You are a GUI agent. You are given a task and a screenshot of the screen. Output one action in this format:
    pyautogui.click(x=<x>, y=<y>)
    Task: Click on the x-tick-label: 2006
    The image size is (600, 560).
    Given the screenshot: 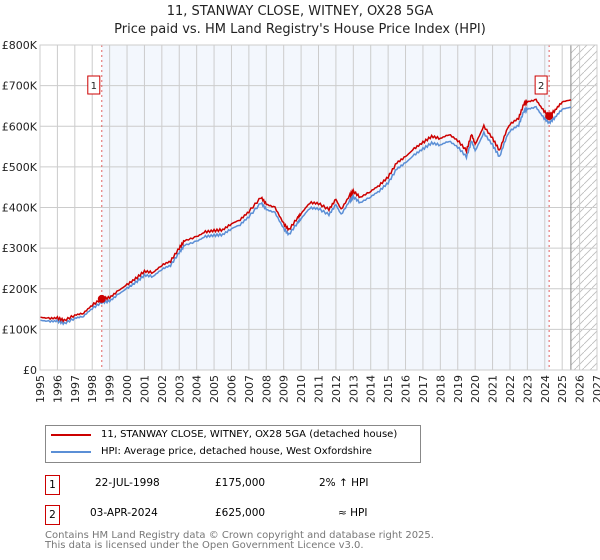 What is the action you would take?
    pyautogui.click(x=231, y=389)
    